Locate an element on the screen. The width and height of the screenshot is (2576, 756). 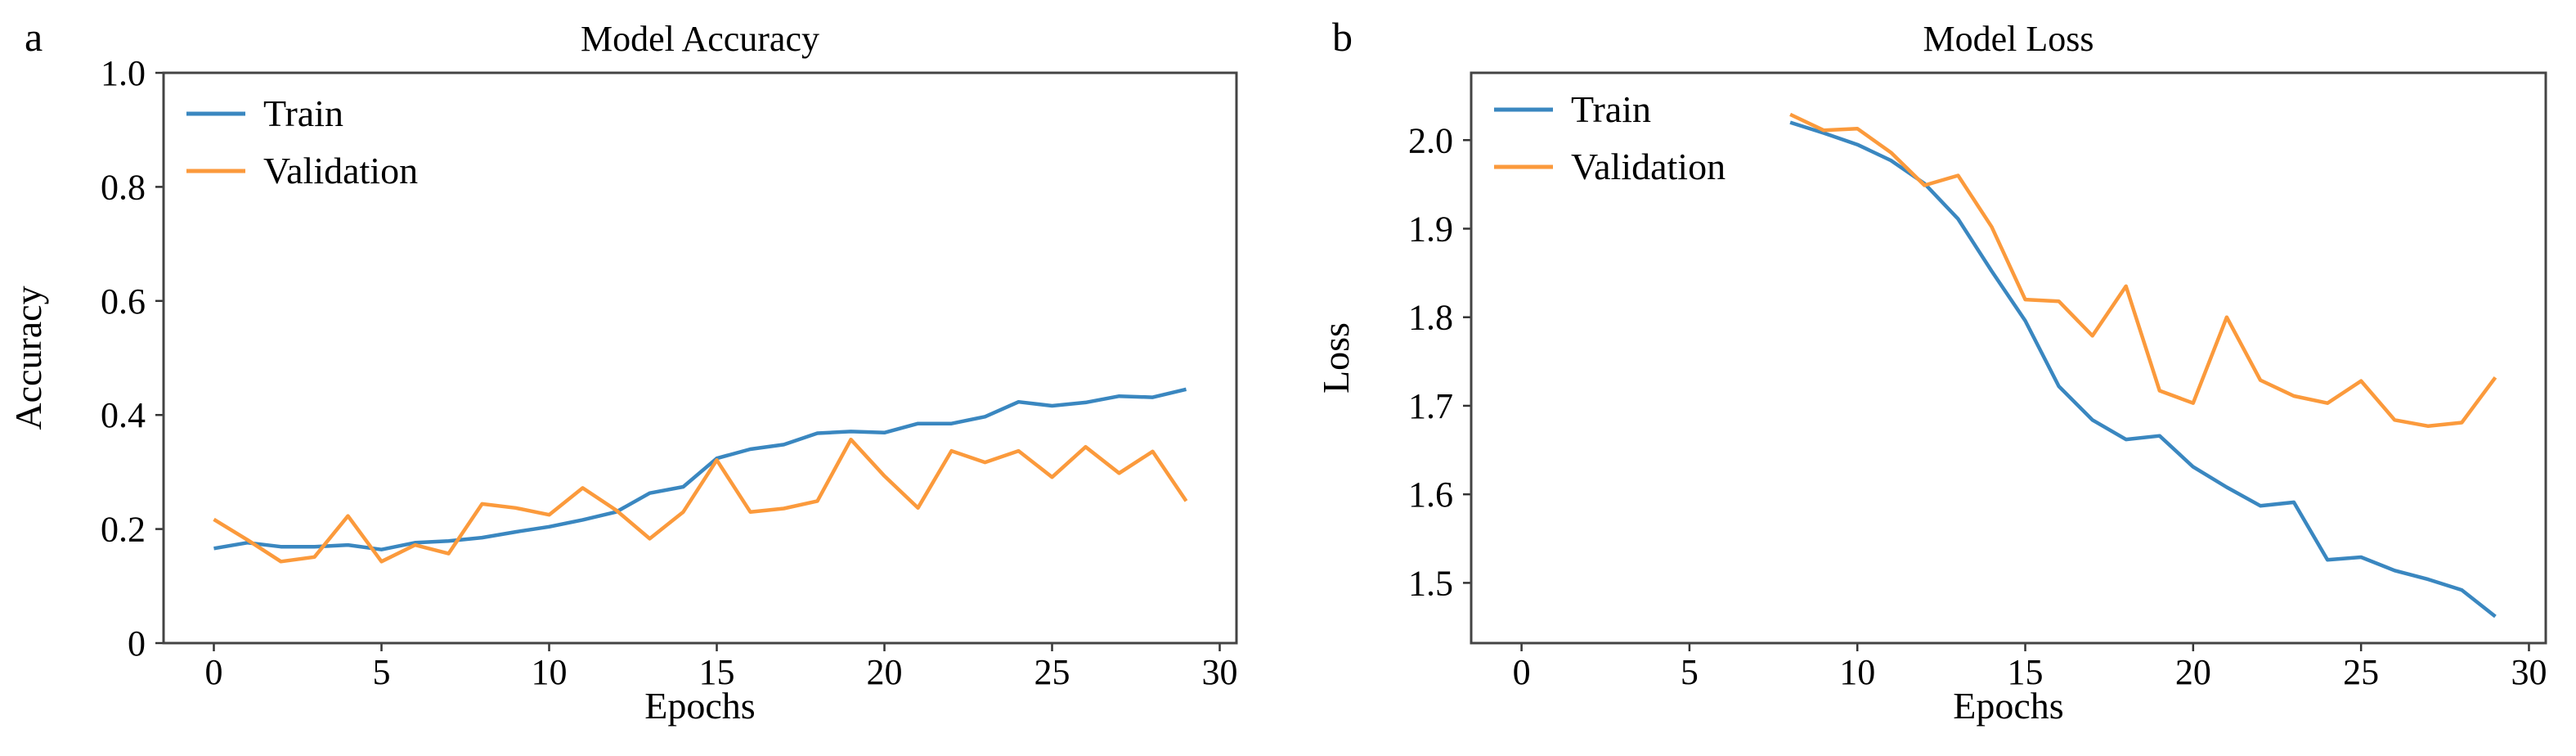
y-tick-label: 1.0 is located at coordinates (124, 73).